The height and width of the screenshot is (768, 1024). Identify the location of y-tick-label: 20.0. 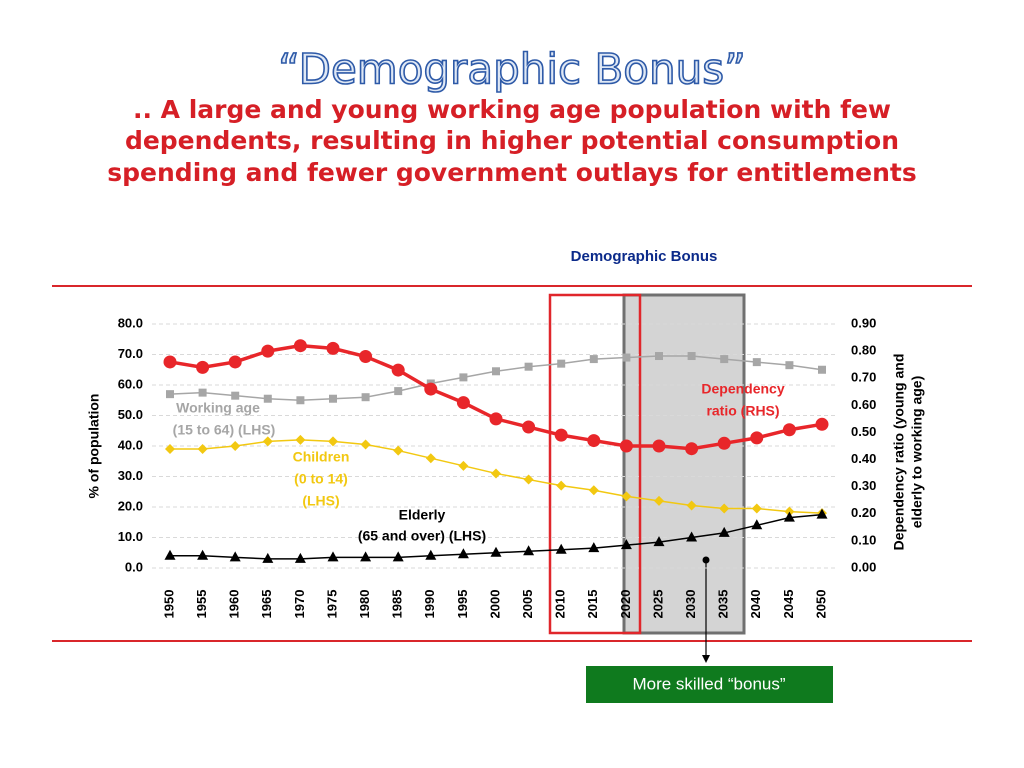
(130, 505).